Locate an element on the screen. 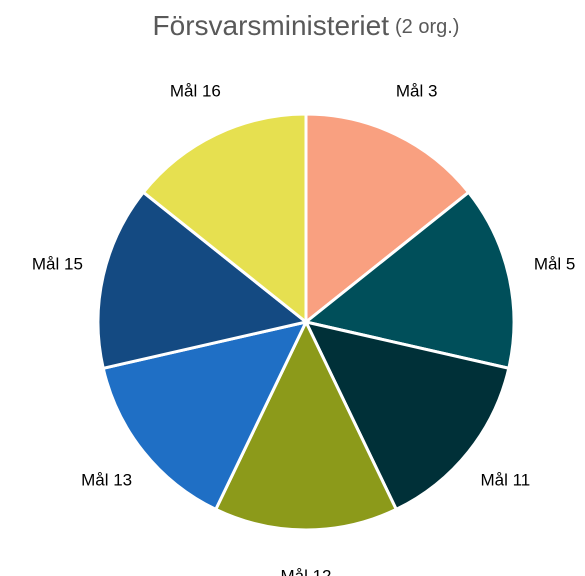 This screenshot has height=576, width=585. slice-label: Mål 3 is located at coordinates (417, 91).